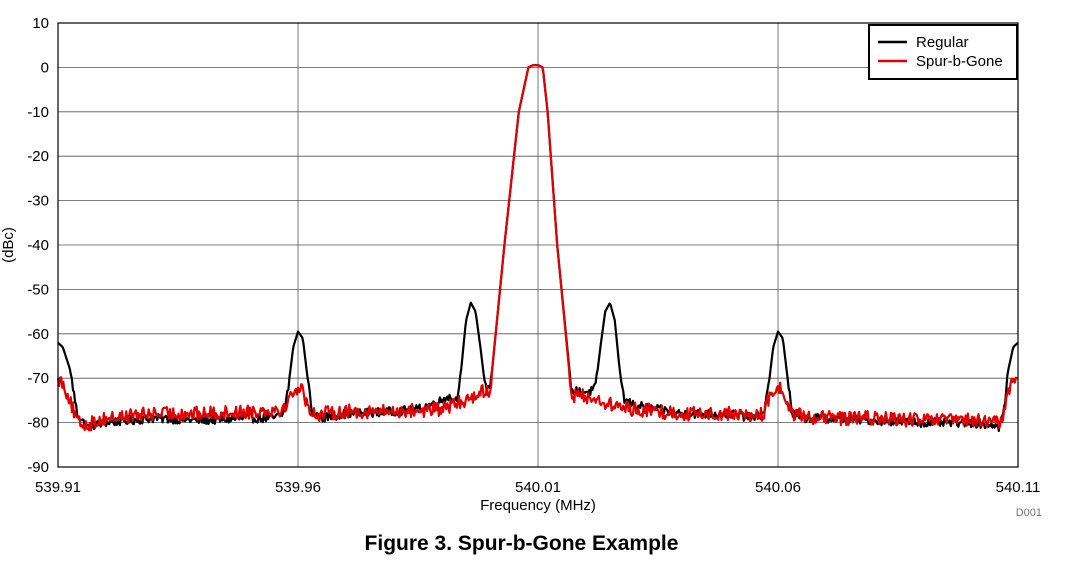  I want to click on x-tick-label: 540.01, so click(538, 487).